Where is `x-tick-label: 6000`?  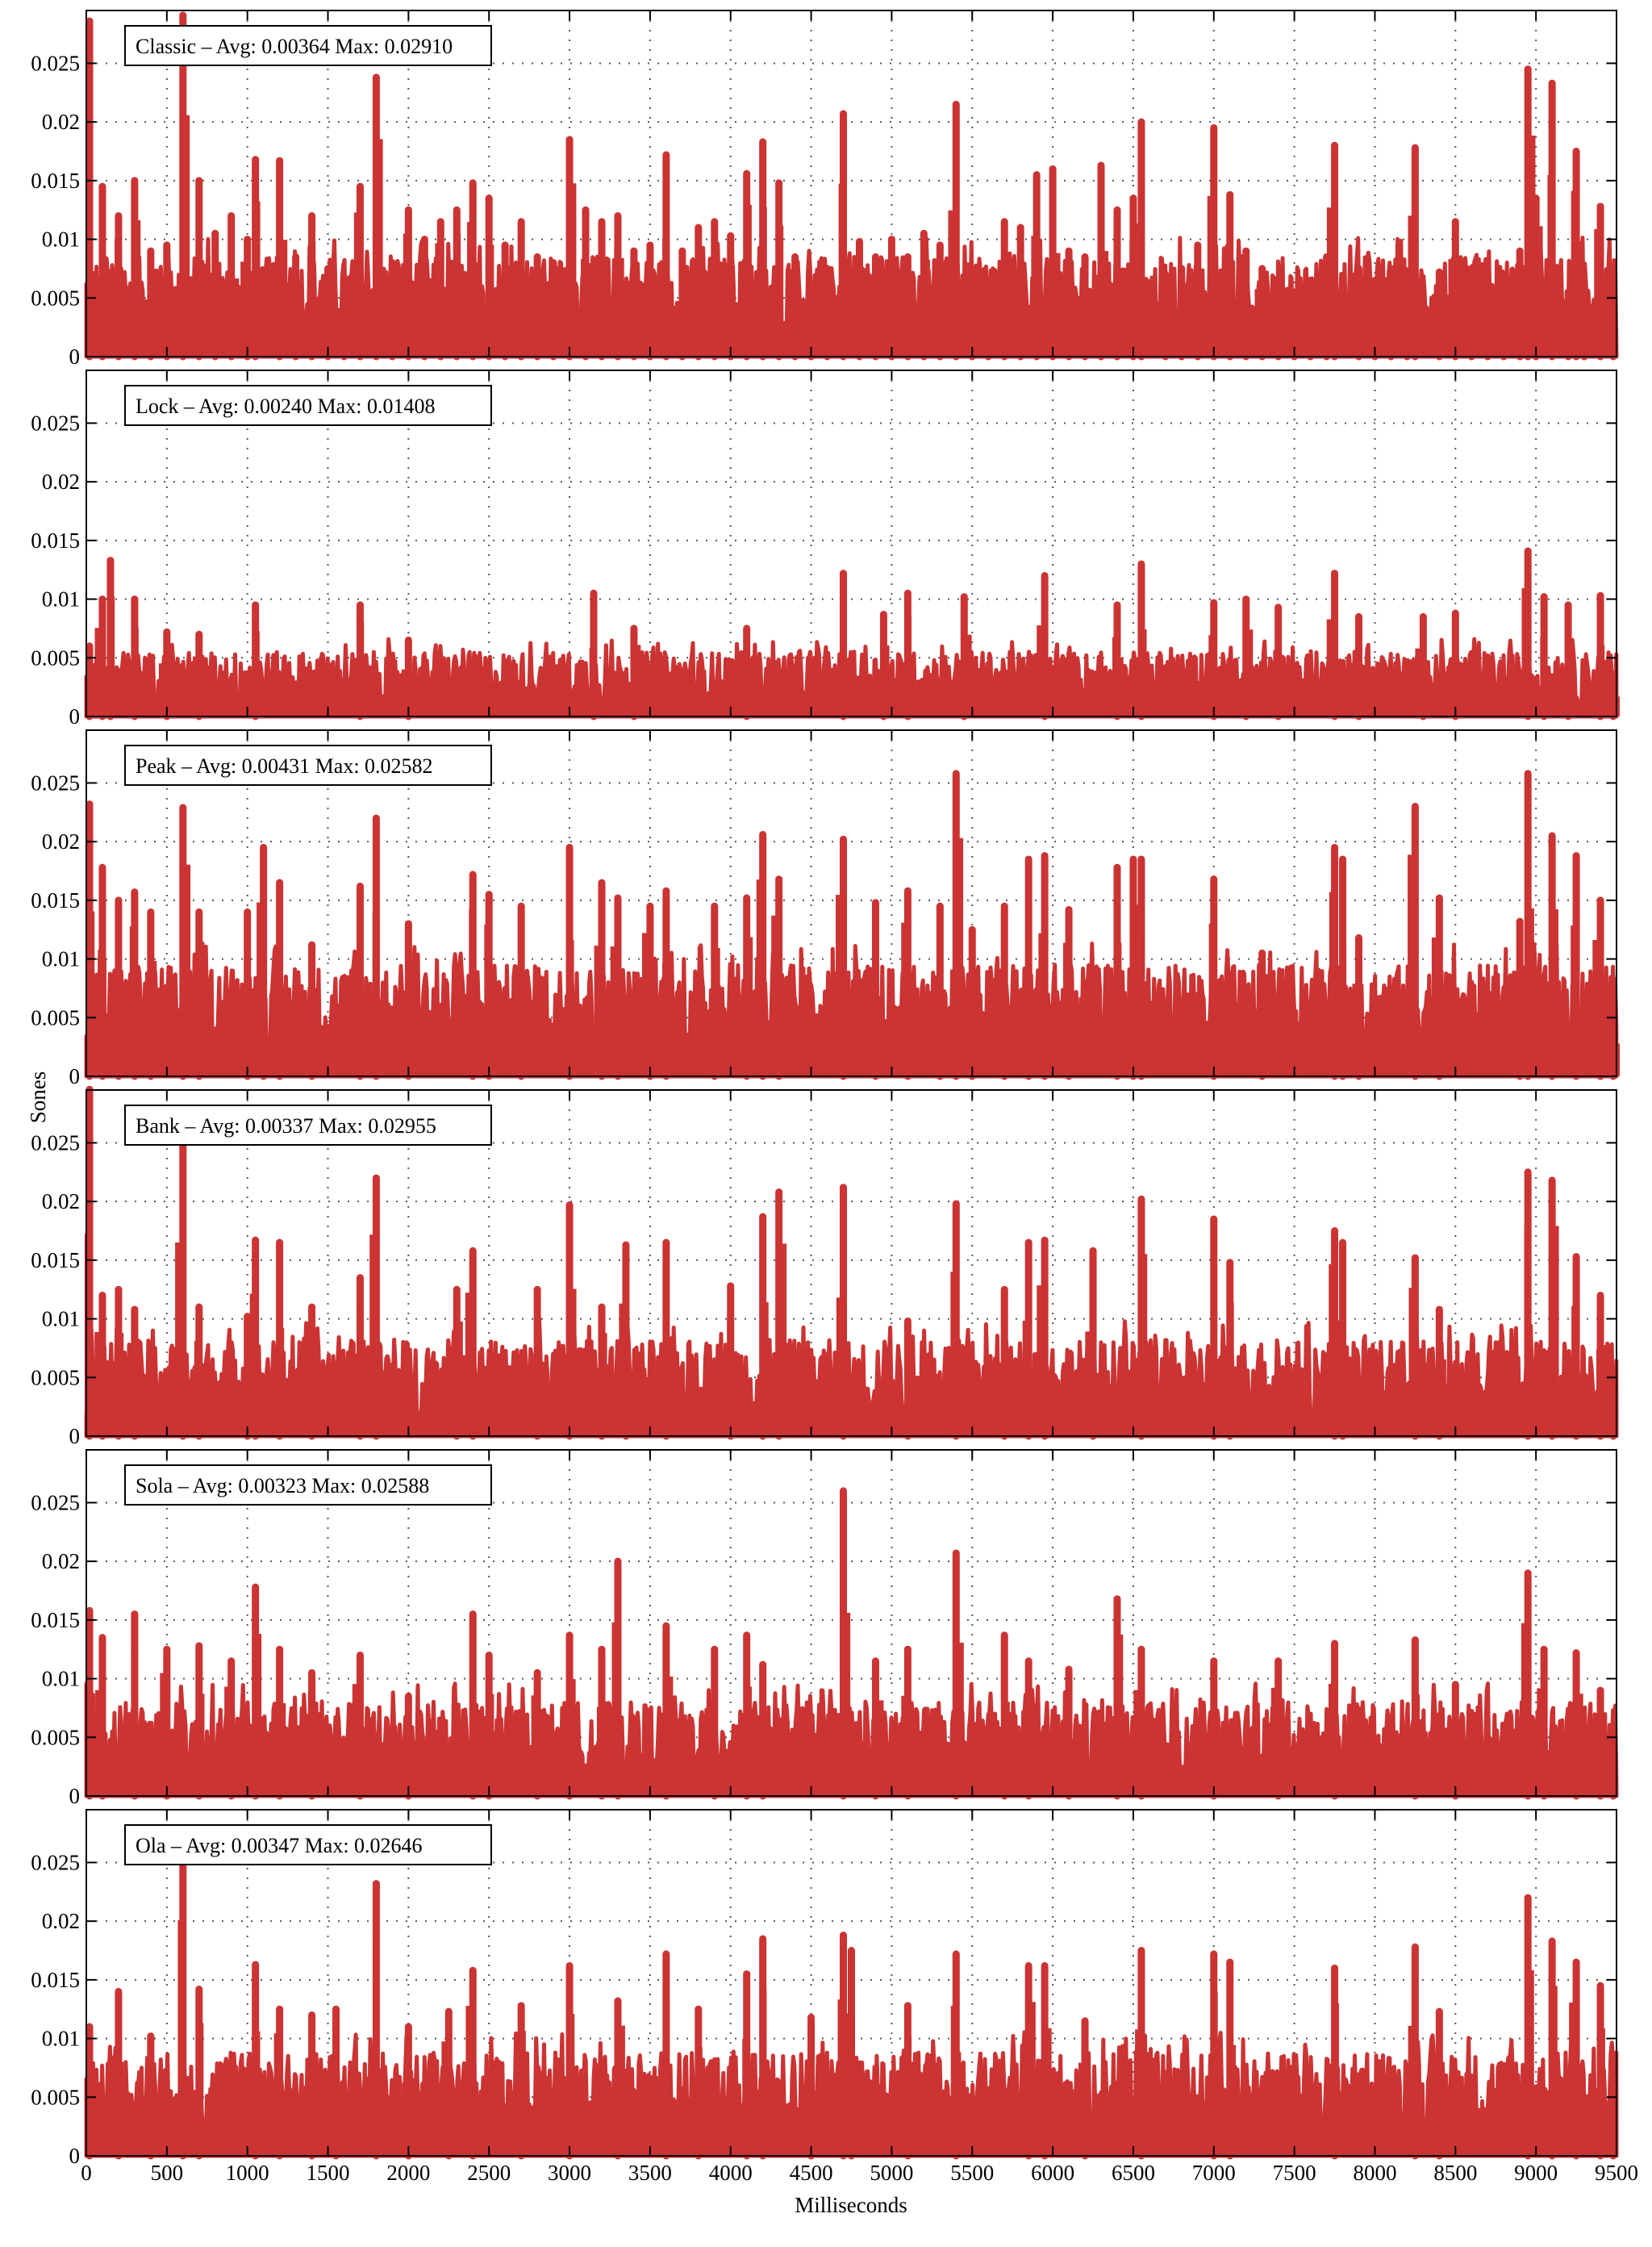 x-tick-label: 6000 is located at coordinates (1052, 2173).